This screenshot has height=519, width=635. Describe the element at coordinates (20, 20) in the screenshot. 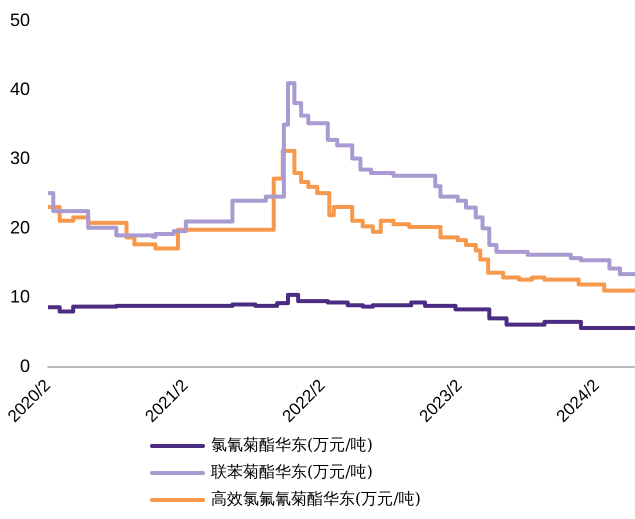

I see `y-tick-label: 50` at that location.